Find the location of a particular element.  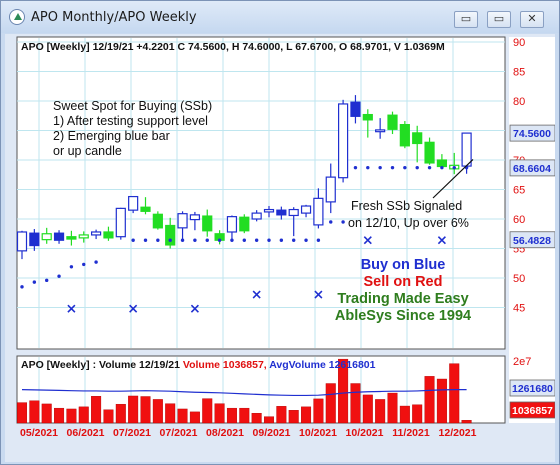

y-tick-label: 45 is located at coordinates (519, 309).